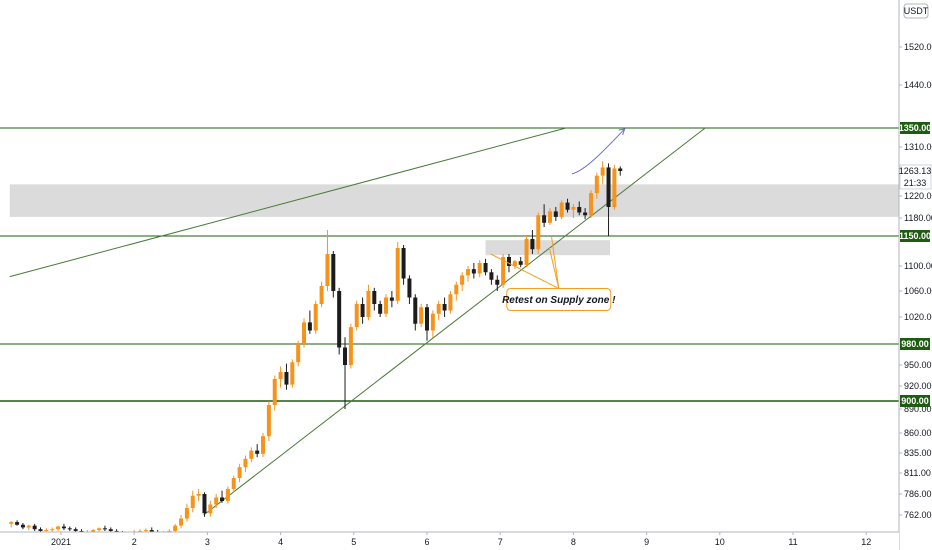  Describe the element at coordinates (918, 196) in the screenshot. I see `y-tick-label: 1220.00` at that location.